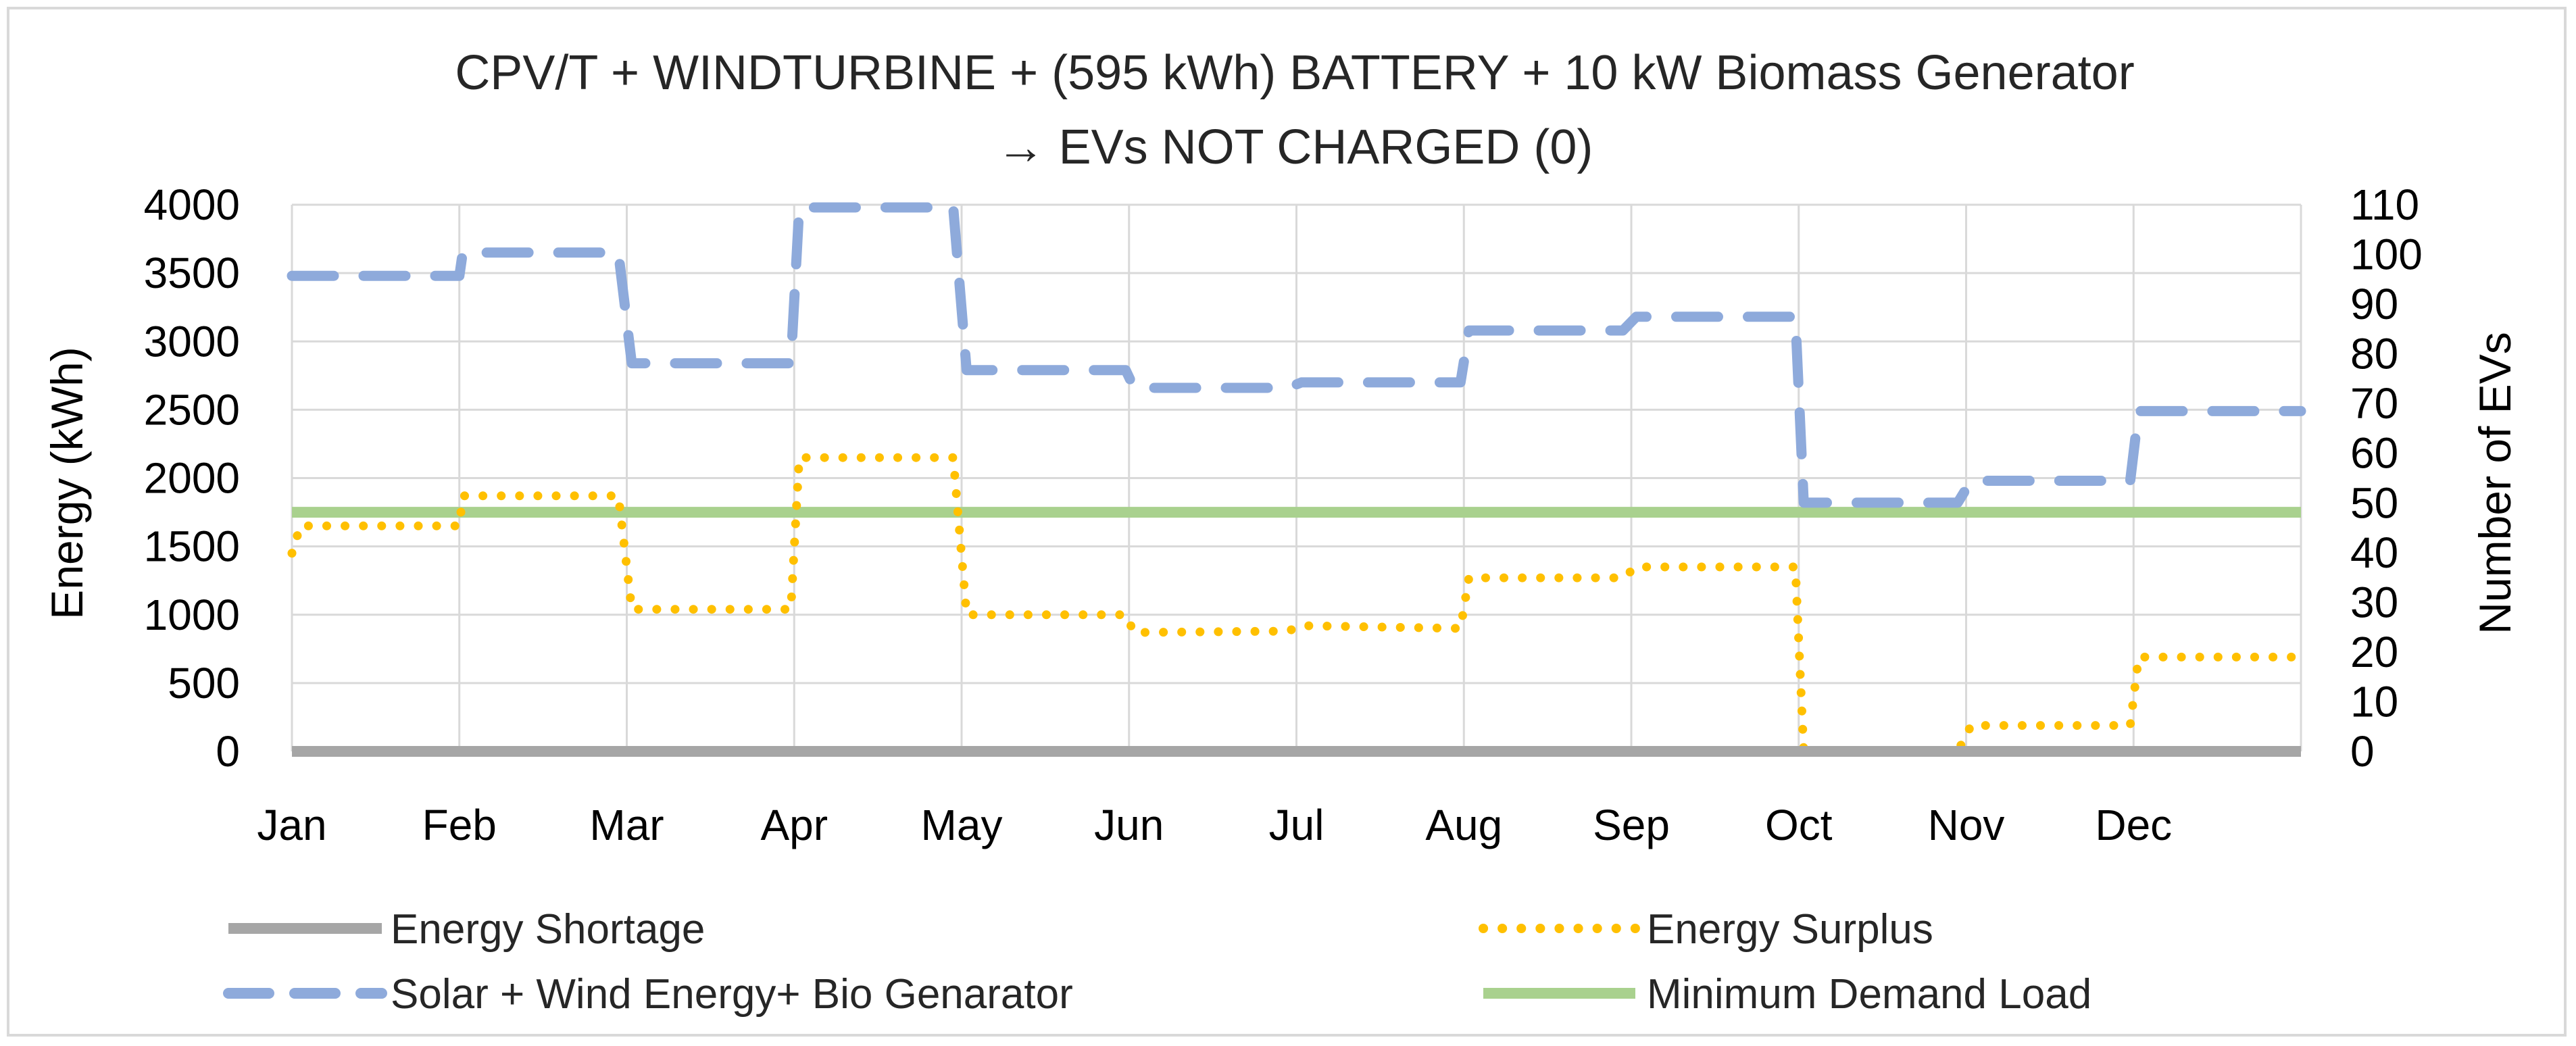 The image size is (2576, 1046). What do you see at coordinates (2374, 453) in the screenshot?
I see `y2-tick-label: 60` at bounding box center [2374, 453].